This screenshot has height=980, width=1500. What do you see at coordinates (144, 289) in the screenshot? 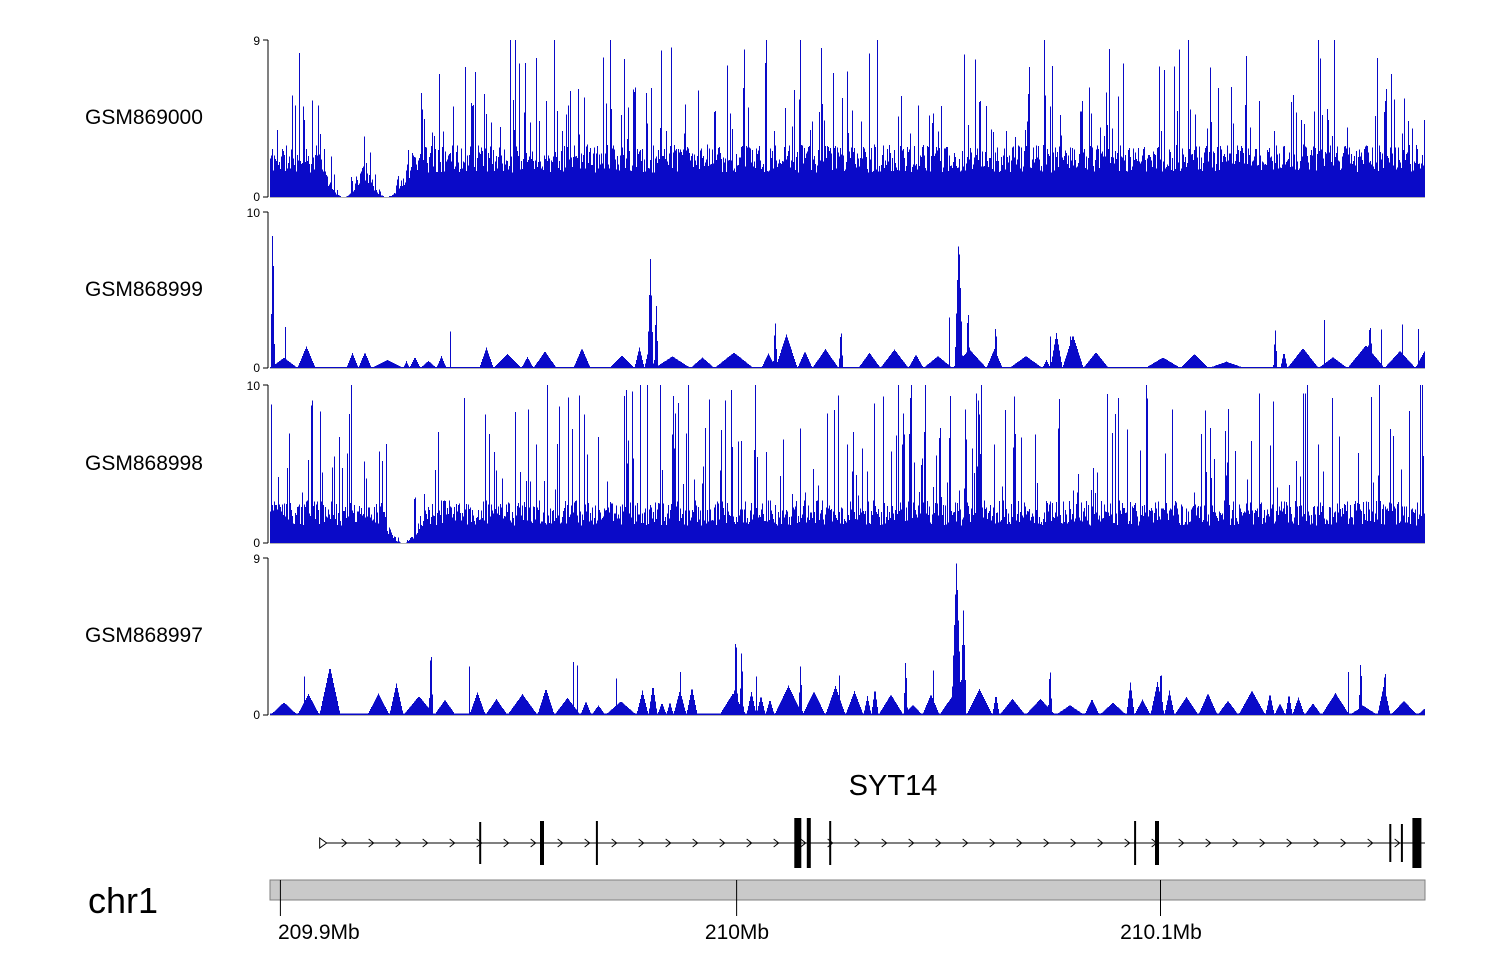
I see `track-label-gsm868999: GSM868999` at bounding box center [144, 289].